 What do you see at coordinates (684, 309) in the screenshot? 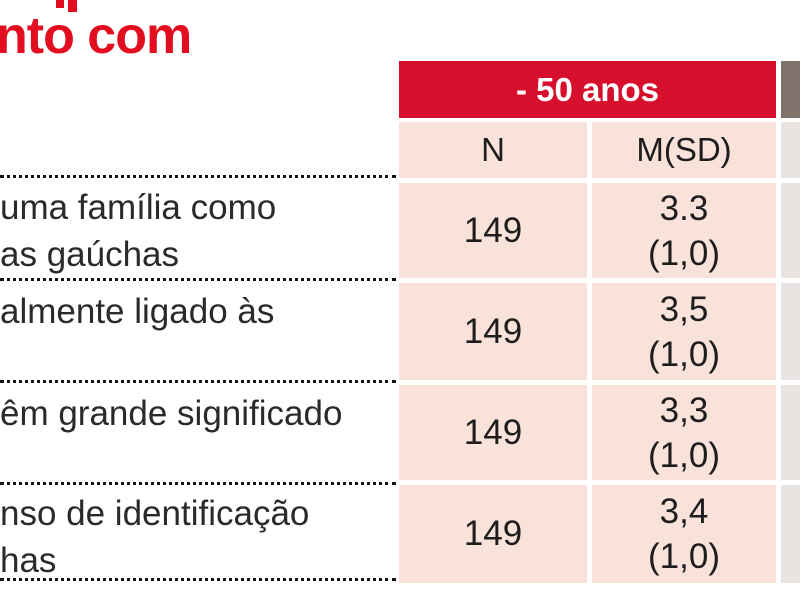
I see `cell-msd-mean: 3,5` at bounding box center [684, 309].